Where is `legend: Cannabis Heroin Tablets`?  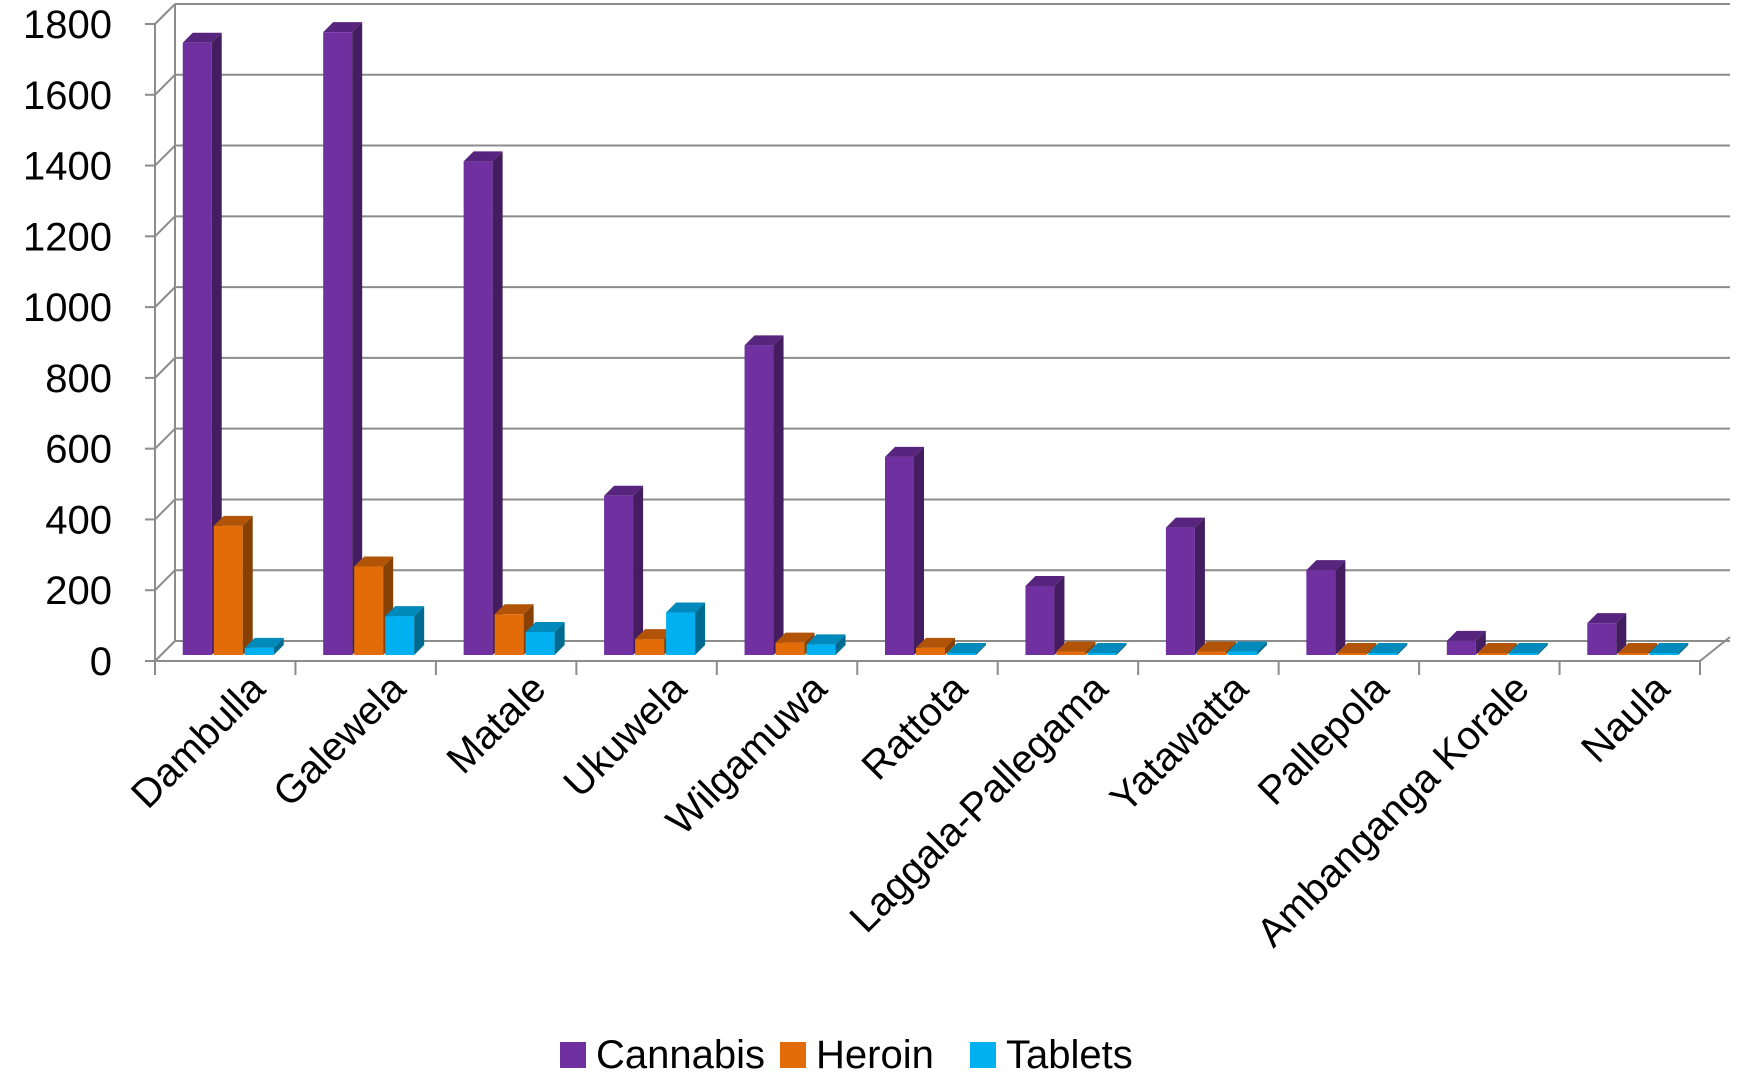
legend: Cannabis Heroin Tablets is located at coordinates (846, 1055).